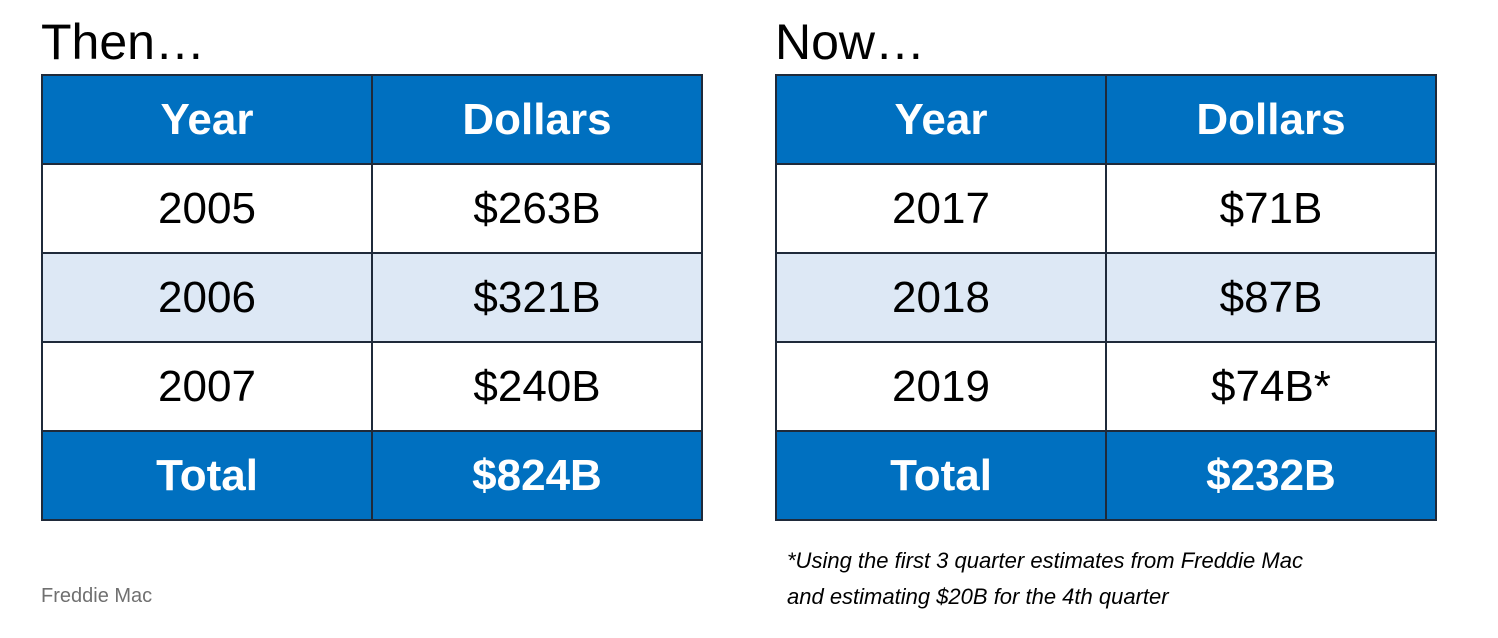  What do you see at coordinates (1271, 208) in the screenshot?
I see `table-cell: $71B` at bounding box center [1271, 208].